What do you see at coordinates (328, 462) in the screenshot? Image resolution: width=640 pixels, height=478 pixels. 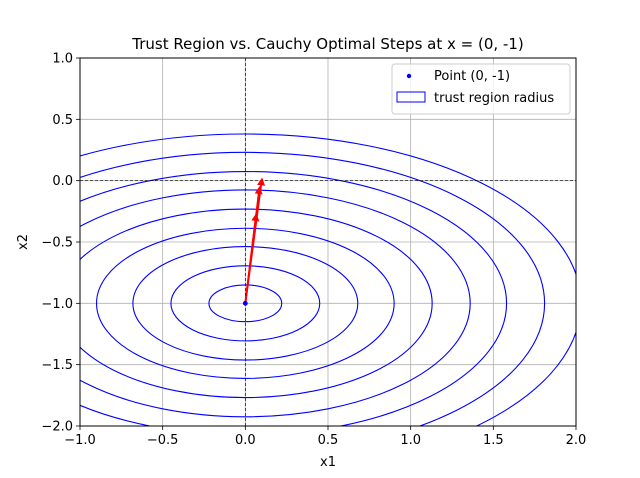 I see `x-axis-label: x1` at bounding box center [328, 462].